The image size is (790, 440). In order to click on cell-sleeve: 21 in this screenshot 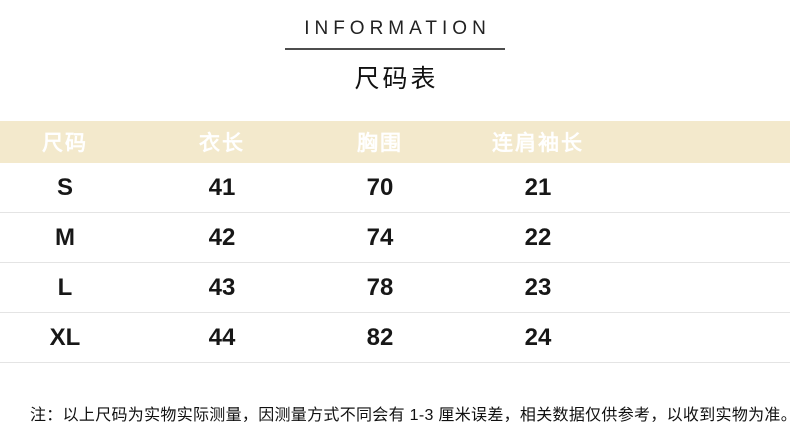, I will do `click(538, 187)`.